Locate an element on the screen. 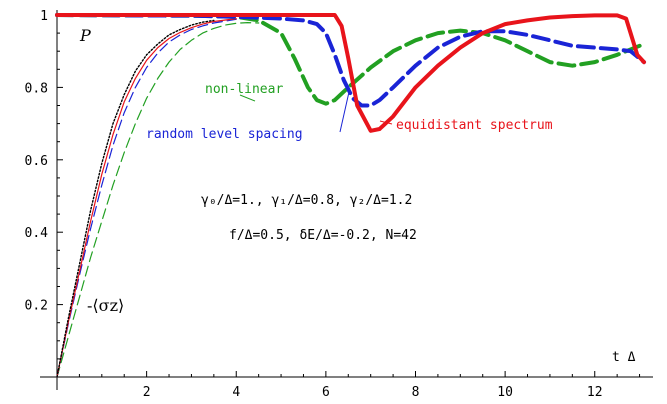 The image size is (667, 404). y-tick-label: 0.8 is located at coordinates (36, 88).